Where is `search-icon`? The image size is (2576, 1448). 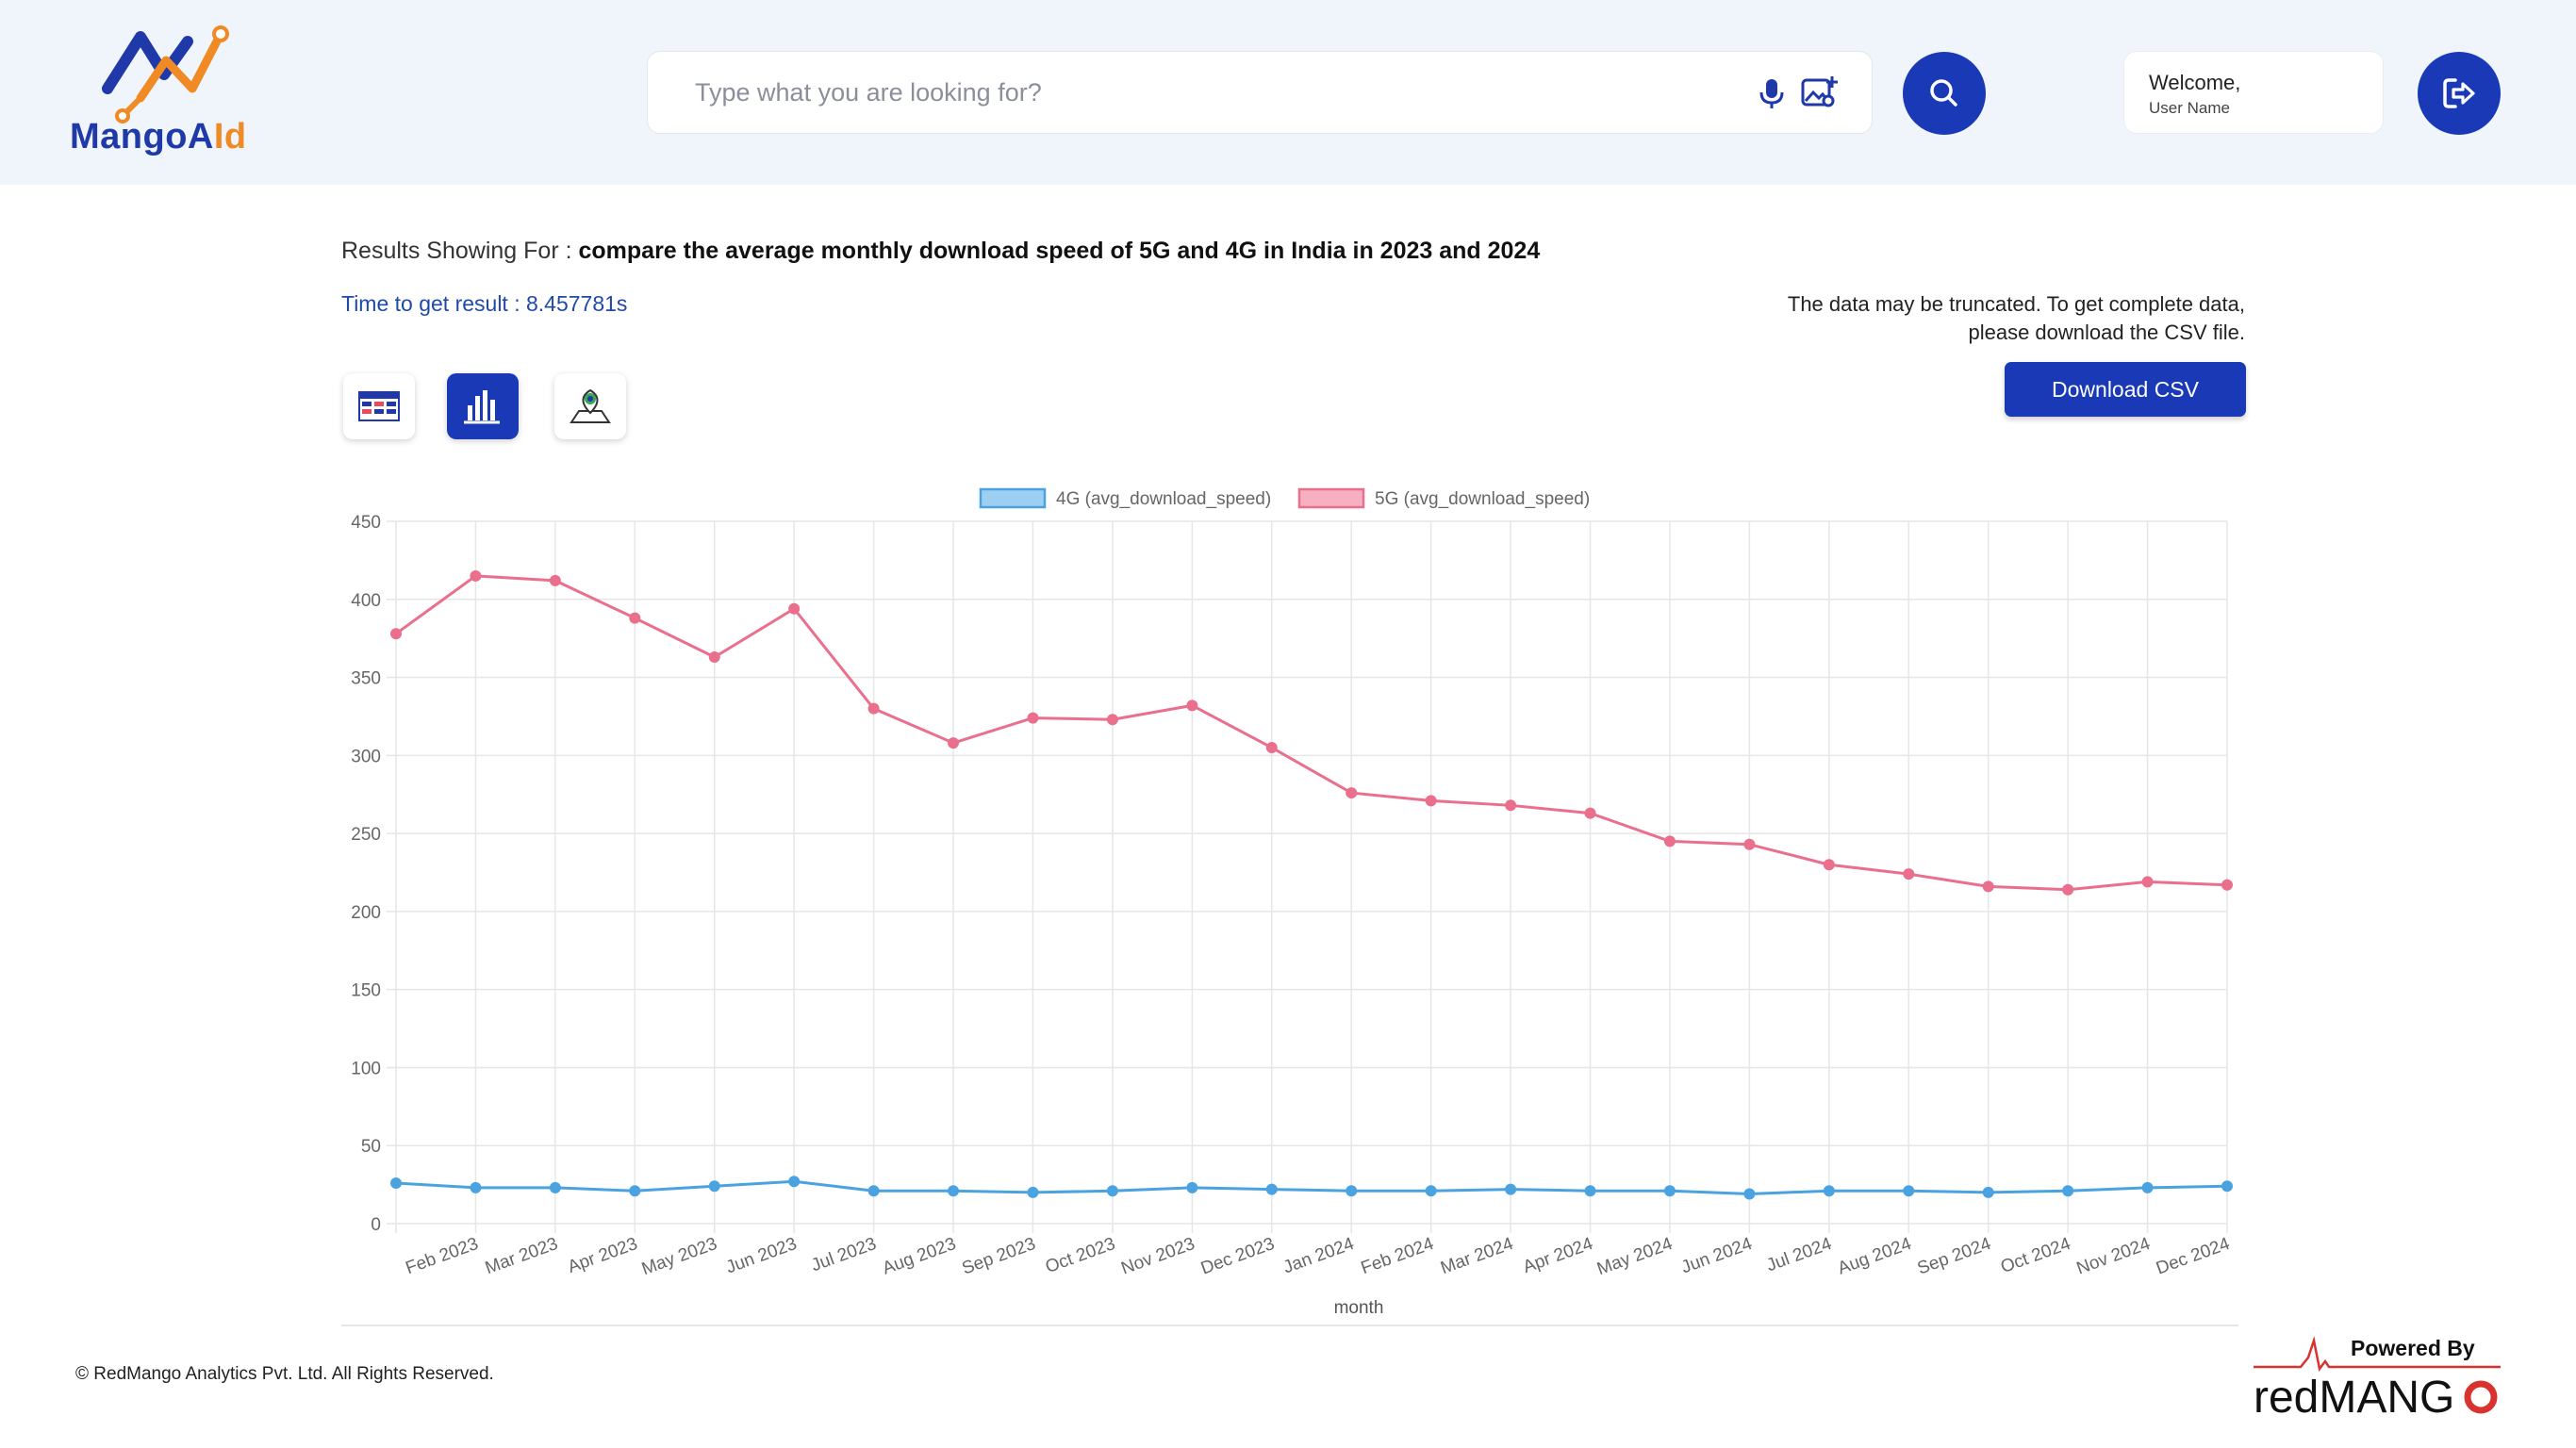
search-icon is located at coordinates (1943, 93).